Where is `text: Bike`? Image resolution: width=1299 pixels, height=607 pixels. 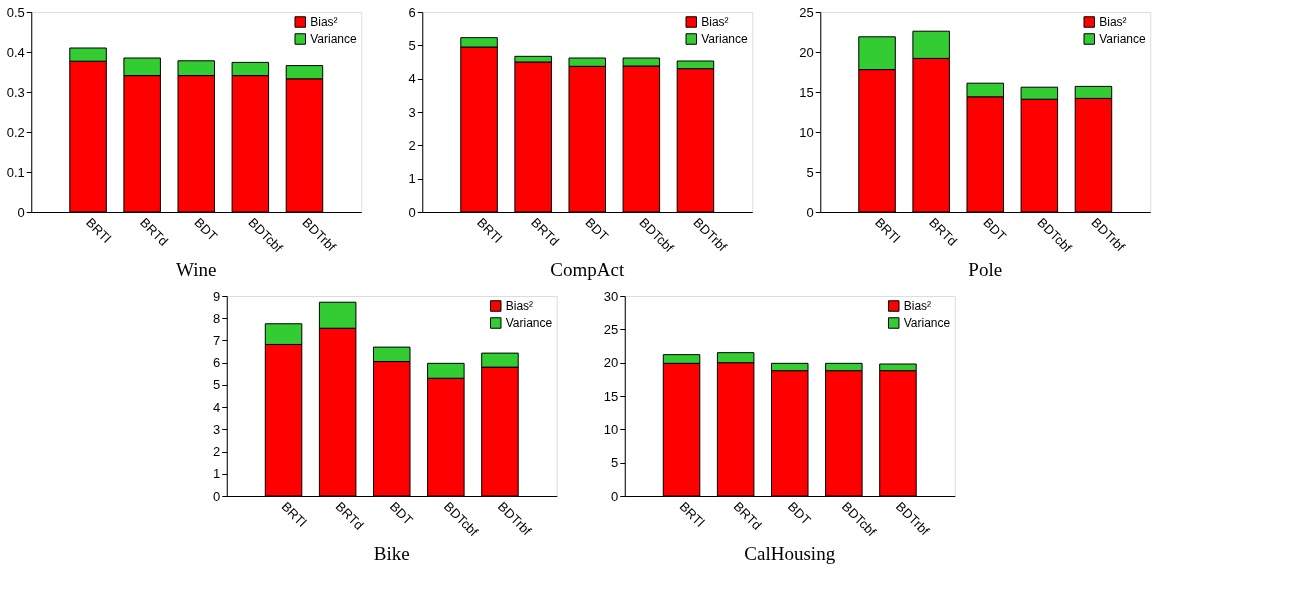 text: Bike is located at coordinates (391, 553).